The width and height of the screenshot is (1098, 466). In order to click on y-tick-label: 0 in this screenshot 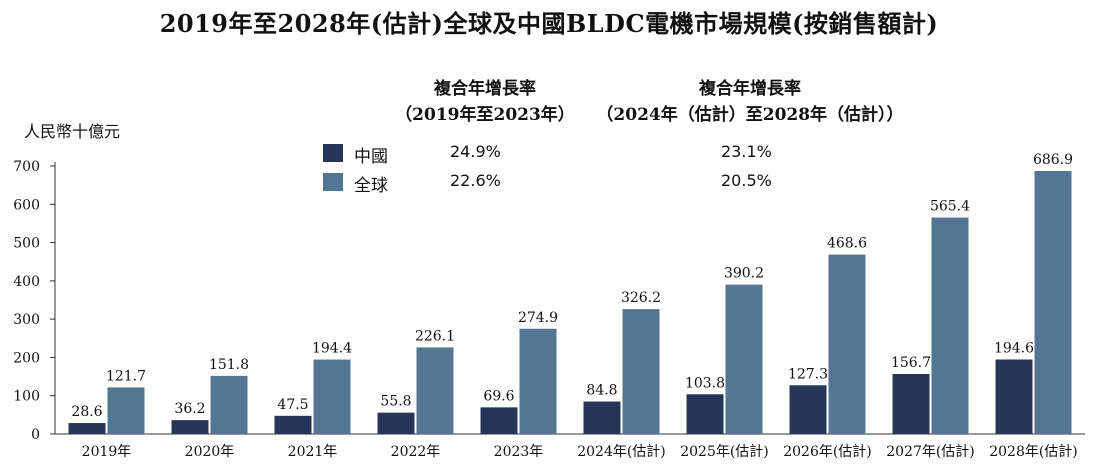, I will do `click(35, 435)`.